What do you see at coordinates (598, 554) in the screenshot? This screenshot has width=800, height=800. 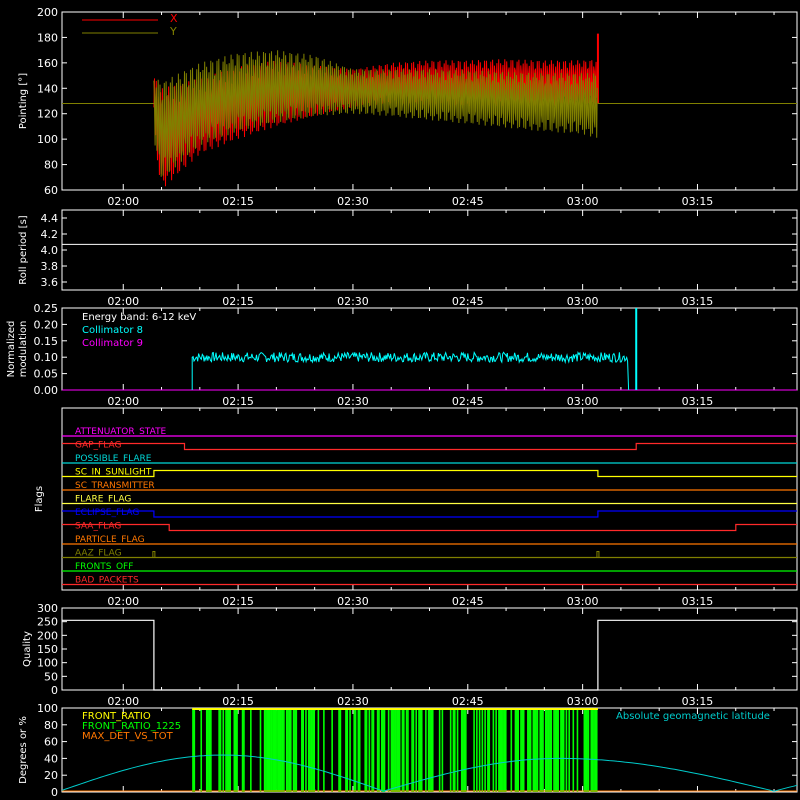 I see `flag-pulse` at bounding box center [598, 554].